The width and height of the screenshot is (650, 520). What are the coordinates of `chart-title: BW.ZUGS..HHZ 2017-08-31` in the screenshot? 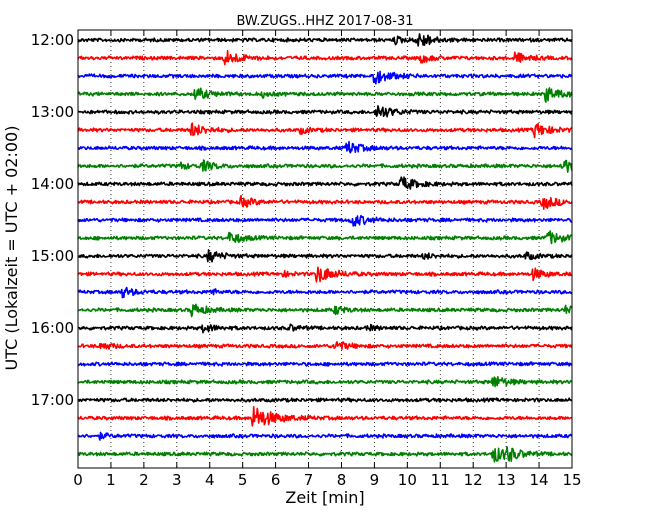 It's located at (324, 21).